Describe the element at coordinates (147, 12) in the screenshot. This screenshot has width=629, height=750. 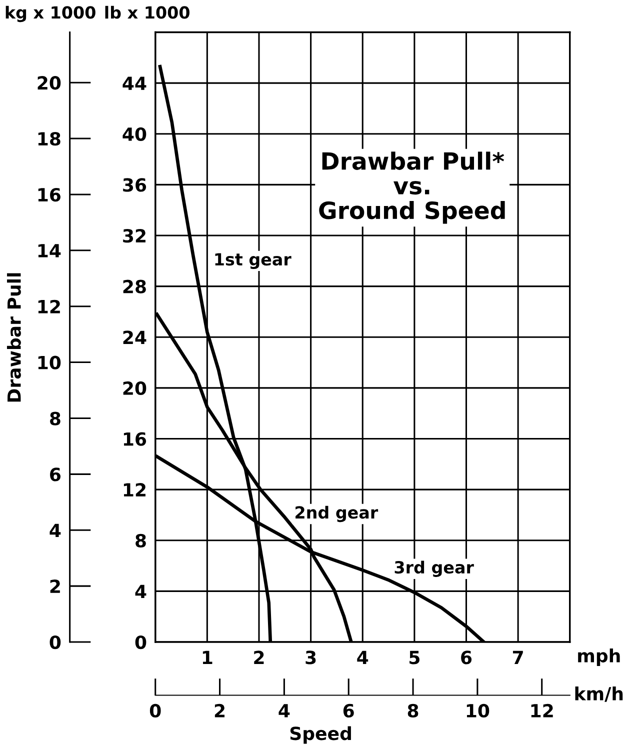
I see `y-axis-title: lb x 1000` at that location.